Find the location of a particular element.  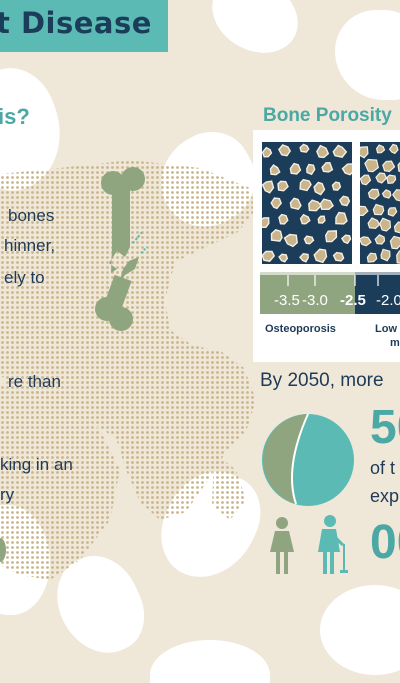

porosity-title: Bone Porosity is located at coordinates (327, 116).